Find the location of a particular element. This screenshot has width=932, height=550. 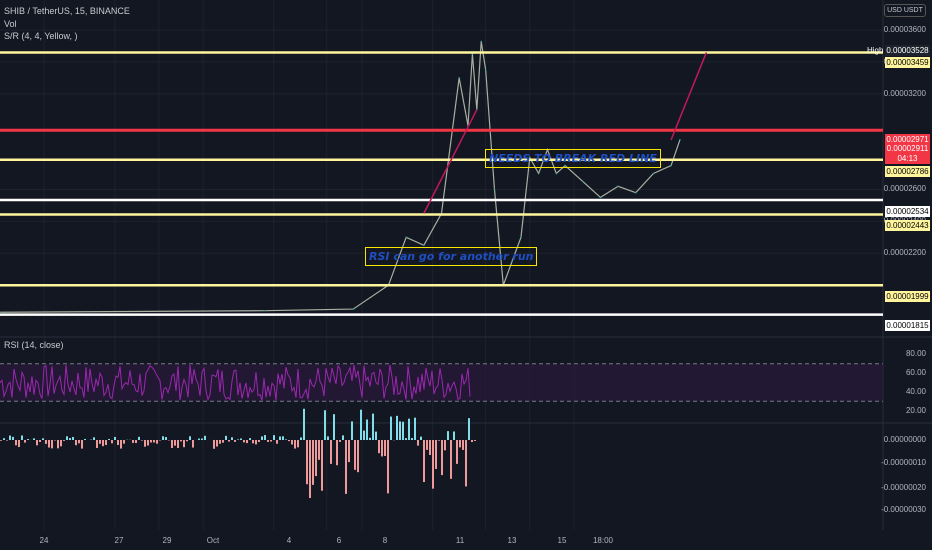

time-tick-label: 18:00 is located at coordinates (603, 540).